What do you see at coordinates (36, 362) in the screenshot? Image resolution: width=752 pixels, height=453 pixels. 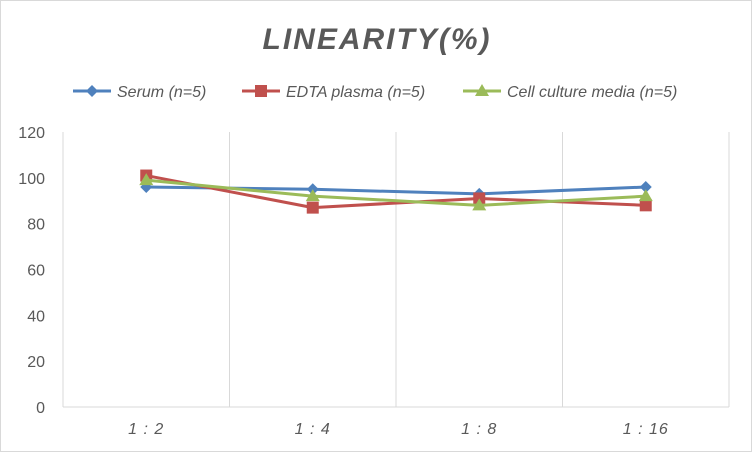 I see `y-tick-label: 20` at bounding box center [36, 362].